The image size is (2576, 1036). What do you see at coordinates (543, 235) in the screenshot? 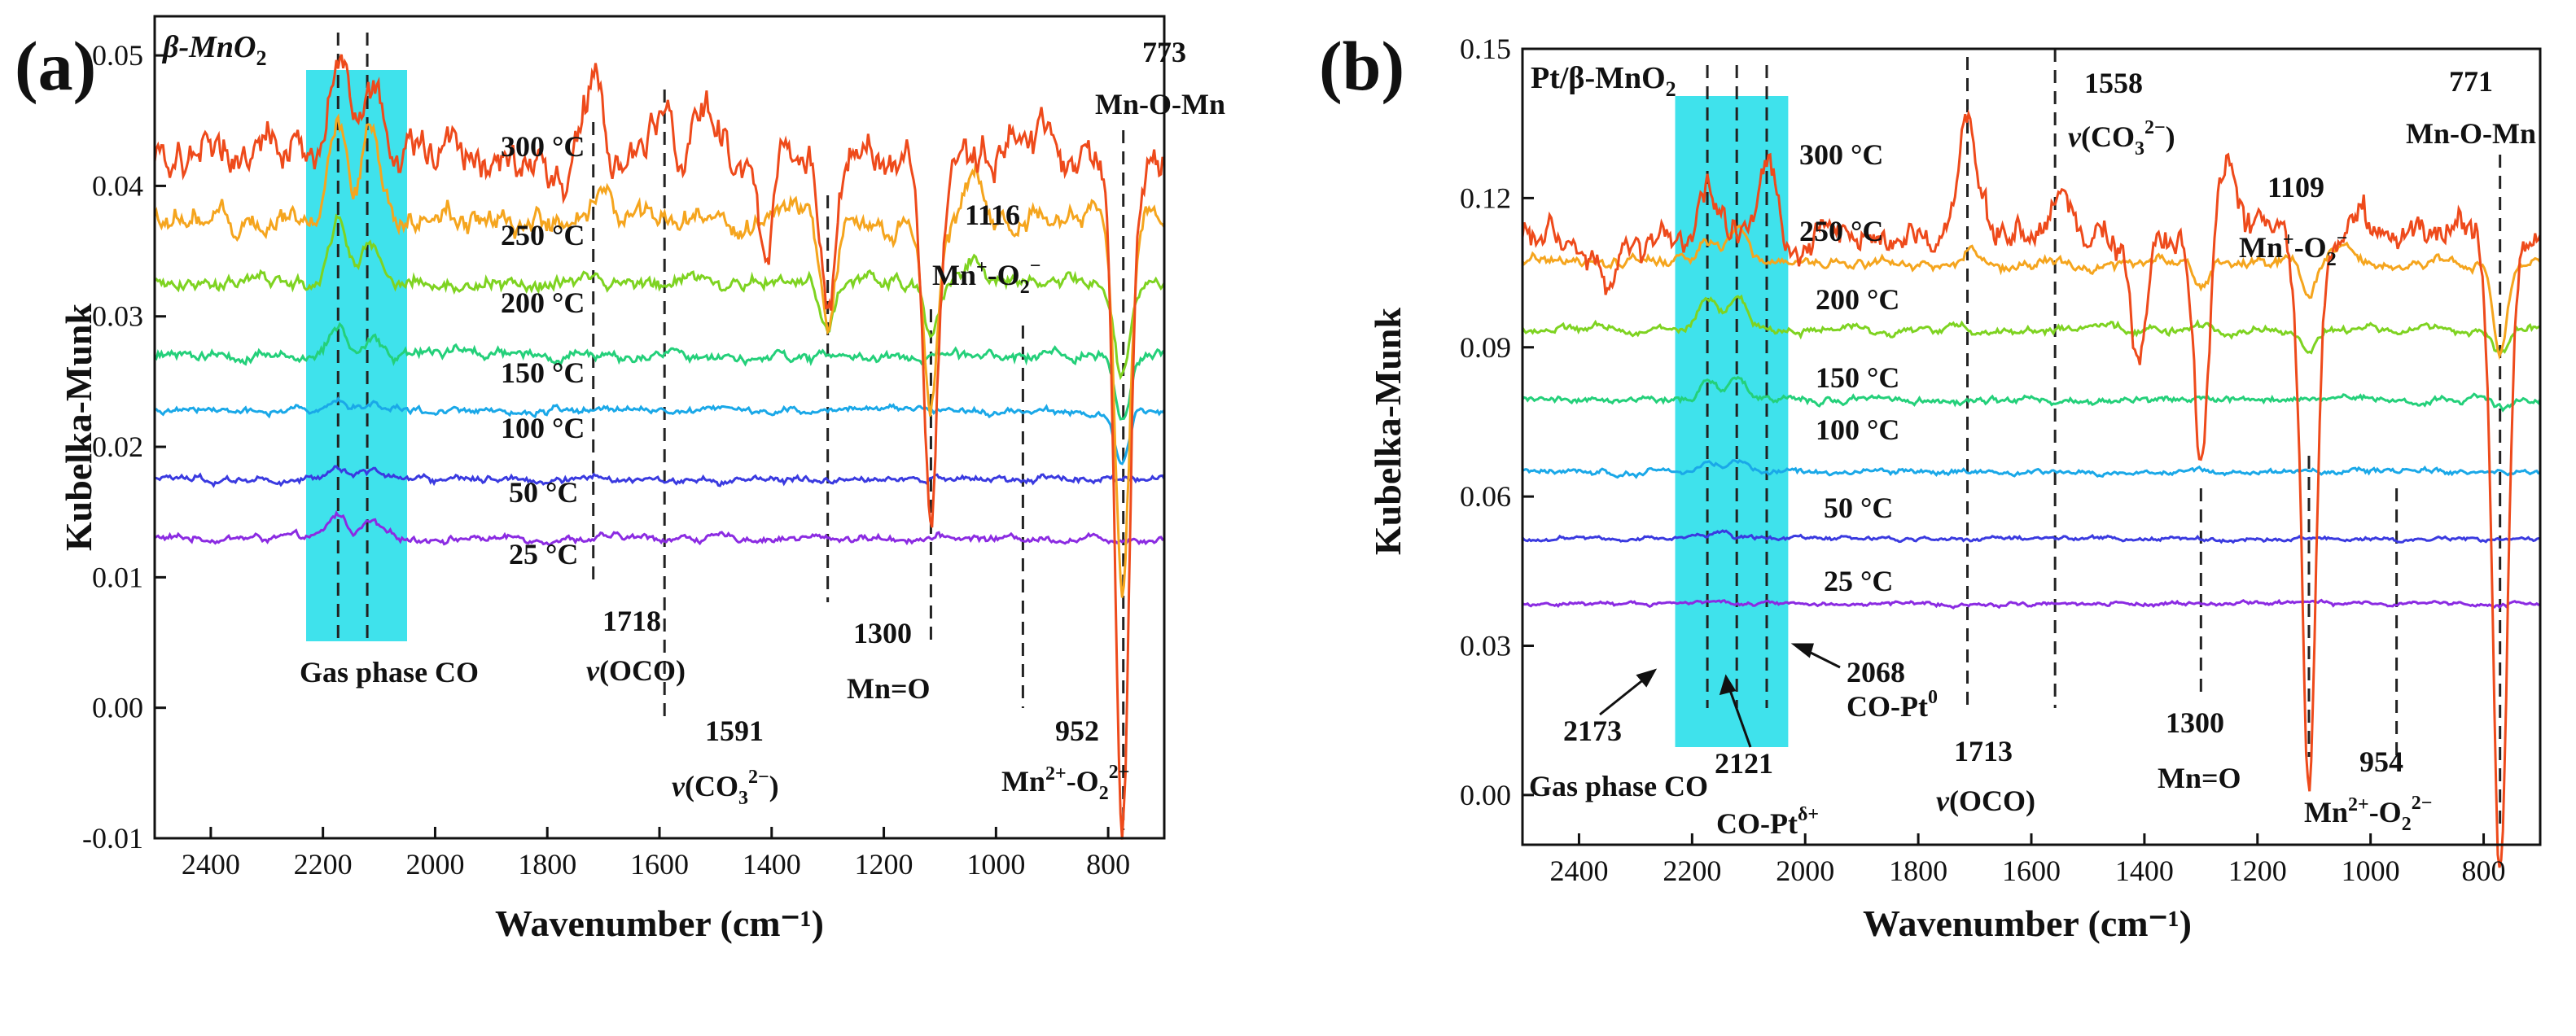
I see `temp-label-250: 250 °C` at bounding box center [543, 235].